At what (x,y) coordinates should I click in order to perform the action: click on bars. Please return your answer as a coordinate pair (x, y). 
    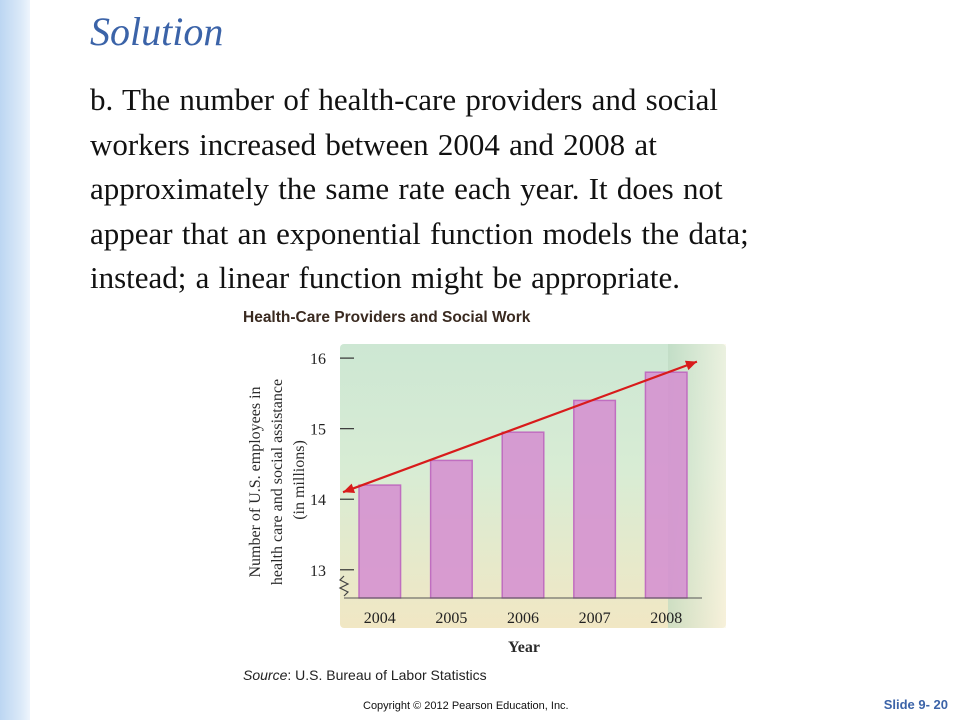
    Looking at the image, I should click on (523, 485).